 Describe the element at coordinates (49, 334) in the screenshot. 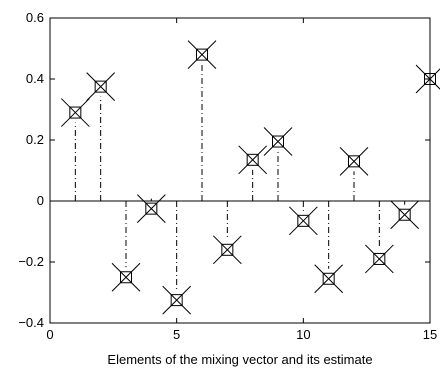

I see `x-tick-label: 0` at that location.